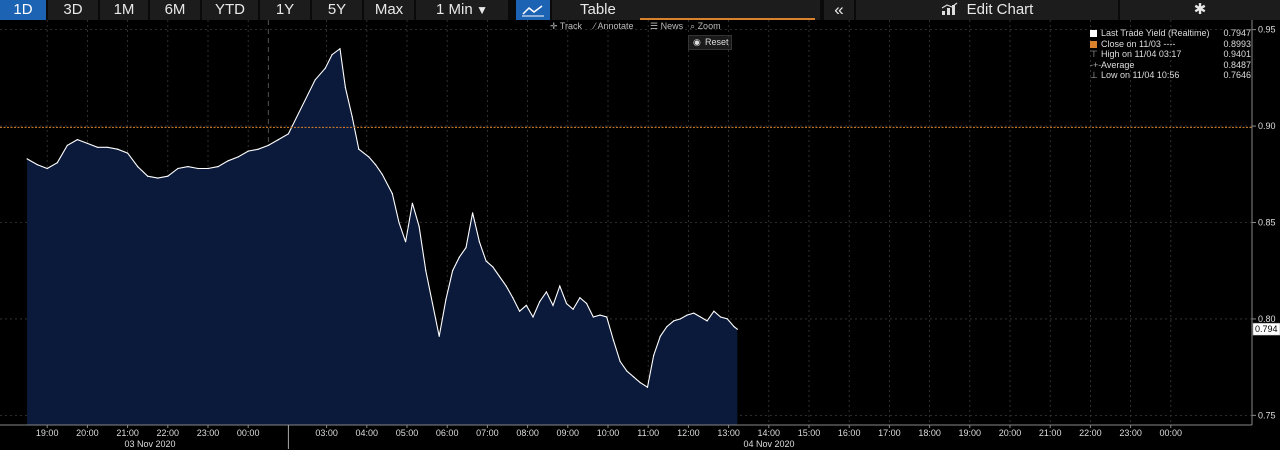 Image resolution: width=1280 pixels, height=450 pixels. What do you see at coordinates (407, 433) in the screenshot?
I see `x-tick-label: 05:00` at bounding box center [407, 433].